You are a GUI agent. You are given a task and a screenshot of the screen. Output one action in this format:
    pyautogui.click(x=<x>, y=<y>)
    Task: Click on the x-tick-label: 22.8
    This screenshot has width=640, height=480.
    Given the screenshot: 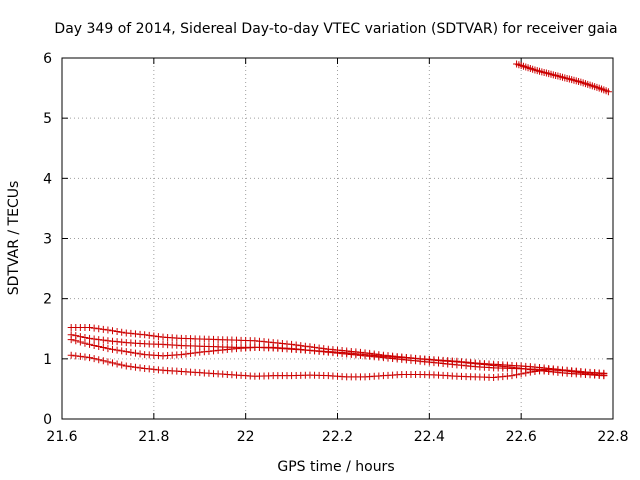 What is the action you would take?
    pyautogui.click(x=612, y=437)
    